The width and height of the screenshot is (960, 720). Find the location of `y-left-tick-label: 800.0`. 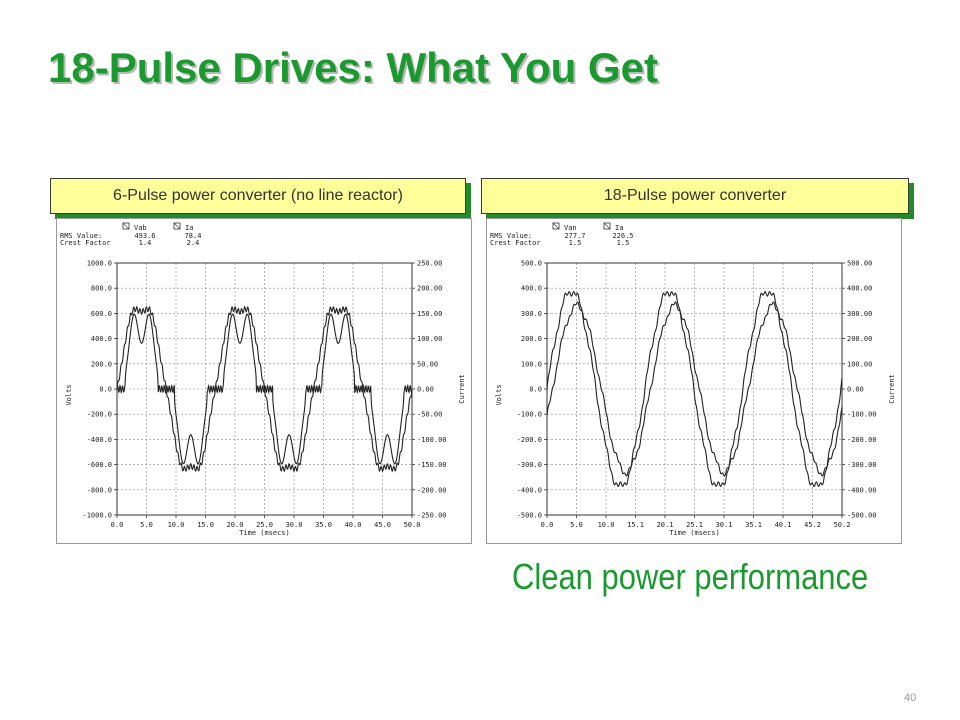

y-left-tick-label: 800.0 is located at coordinates (101, 289).